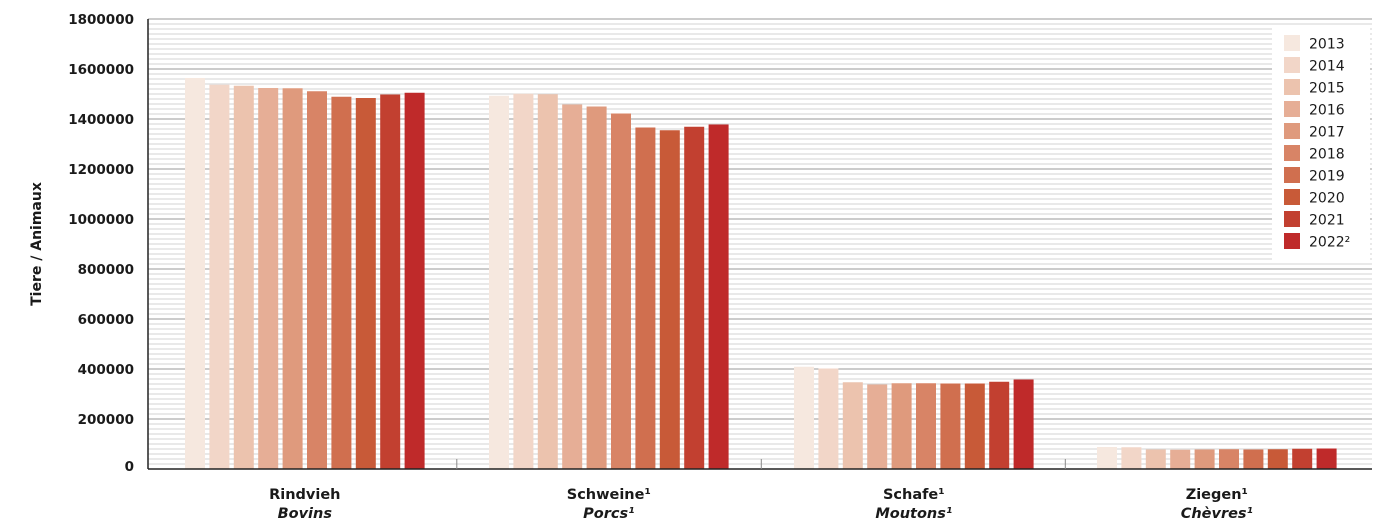 The height and width of the screenshot is (529, 1376). What do you see at coordinates (1327, 199) in the screenshot?
I see `legend-label: 2020` at bounding box center [1327, 199].